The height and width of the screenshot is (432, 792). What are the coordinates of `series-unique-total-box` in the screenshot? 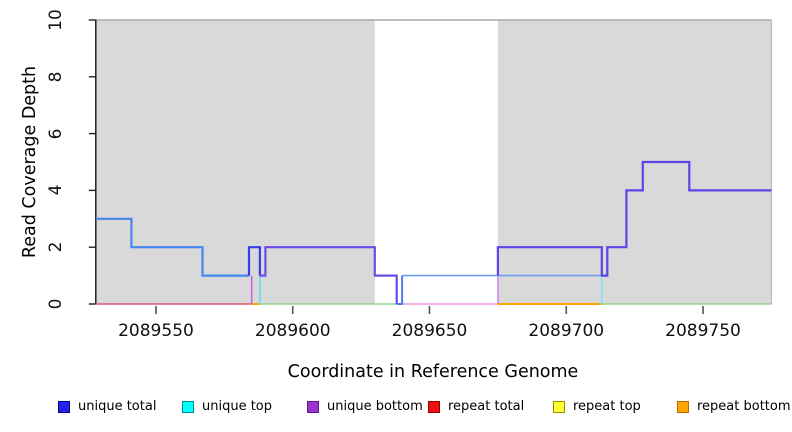 It's located at (254, 261).